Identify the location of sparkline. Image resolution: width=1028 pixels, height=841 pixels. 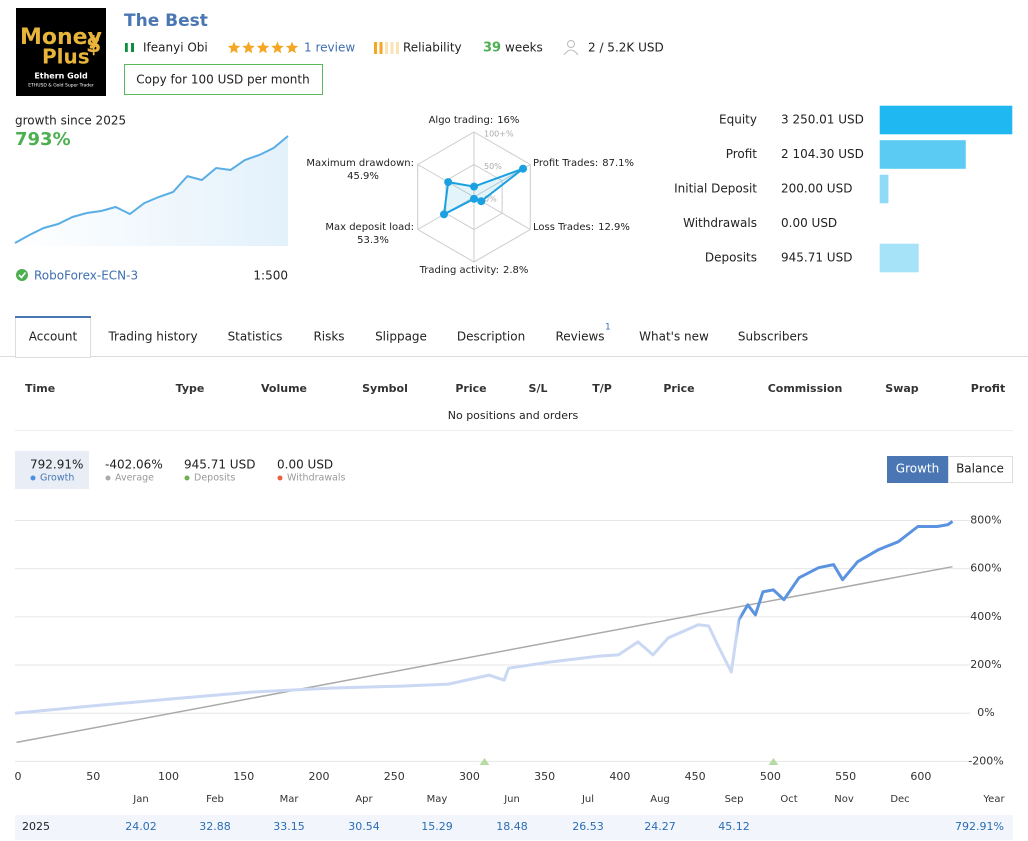
(151, 189).